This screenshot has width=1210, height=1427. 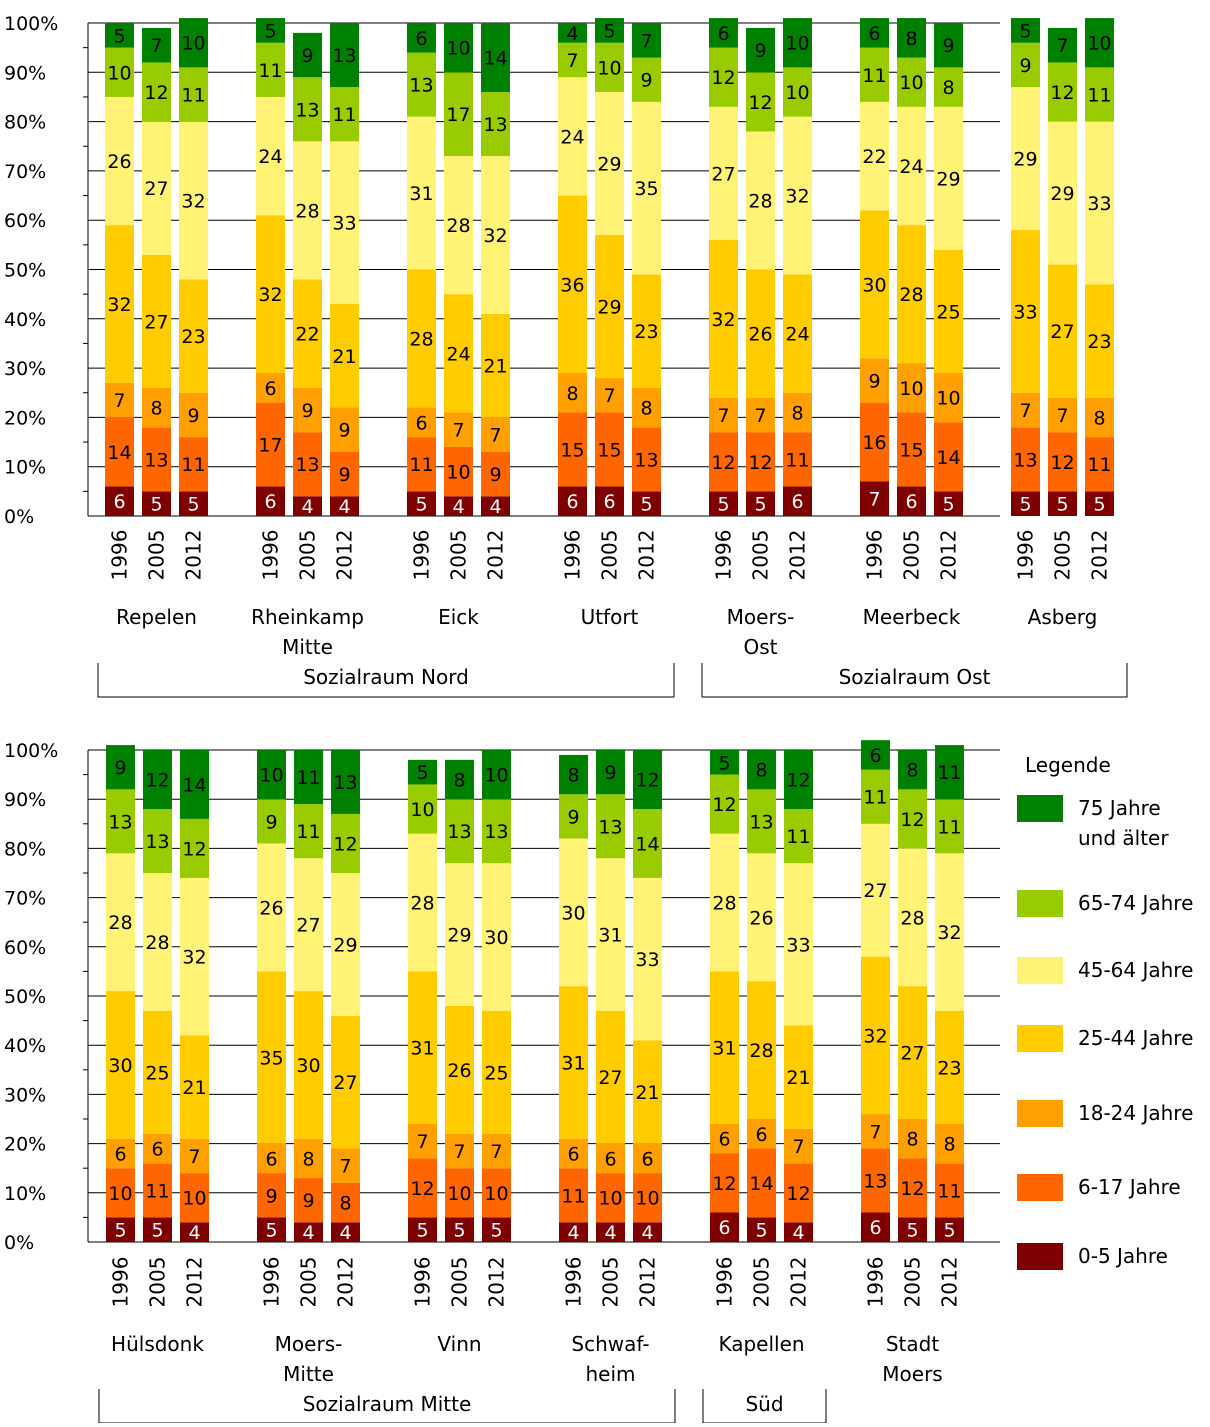 I want to click on data-label: 14, so click(x=119, y=453).